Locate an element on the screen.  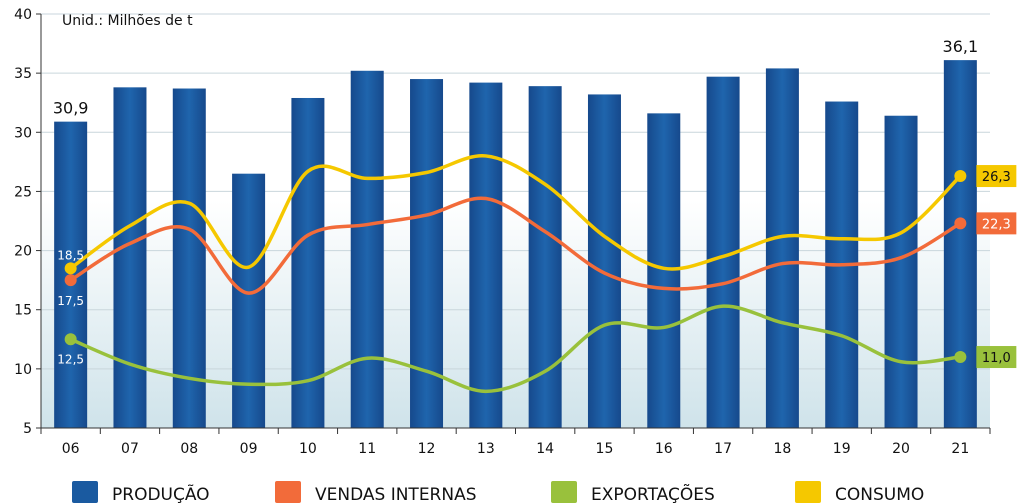
y-tick-label: 25 is located at coordinates (23, 192).